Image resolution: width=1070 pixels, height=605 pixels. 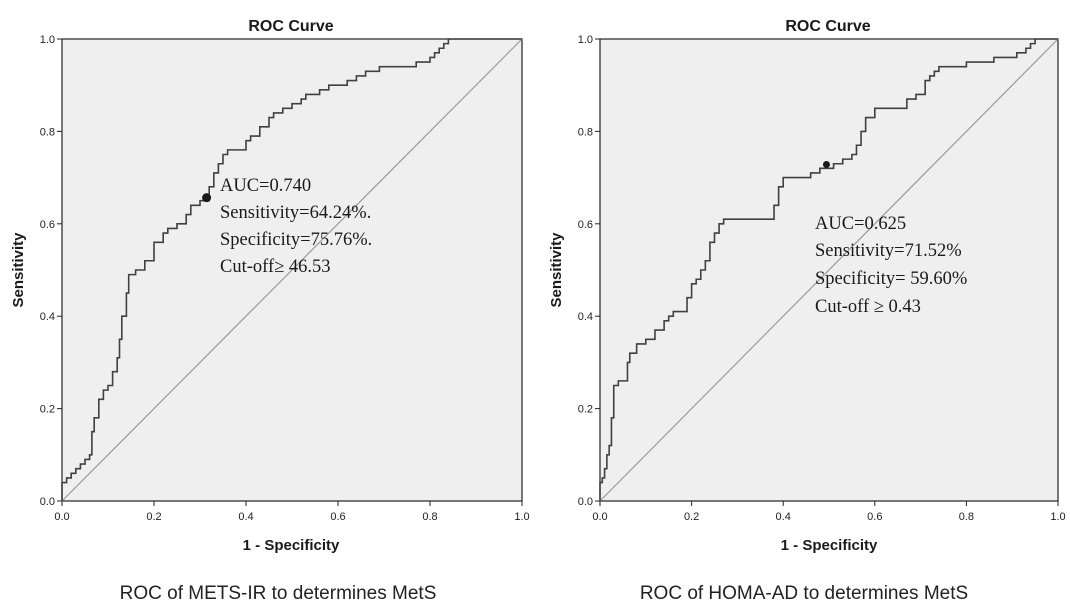 What do you see at coordinates (888, 251) in the screenshot?
I see `sensitivity-label: Sensitivity=71.52%` at bounding box center [888, 251].